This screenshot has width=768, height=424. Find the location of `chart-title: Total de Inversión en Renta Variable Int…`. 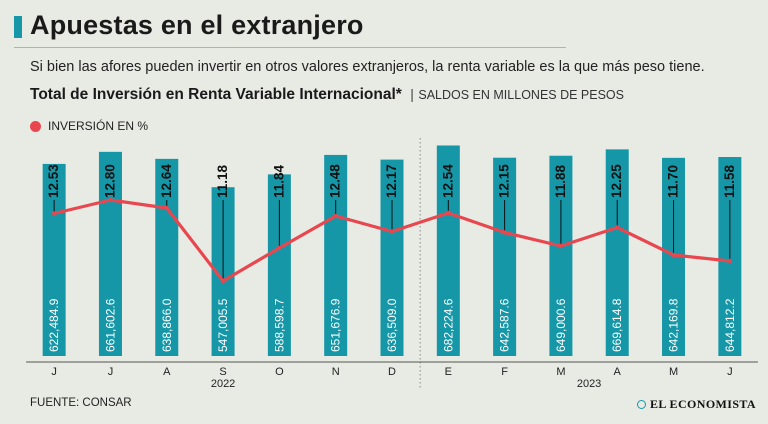

chart-title: Total de Inversión en Renta Variable Int… is located at coordinates (216, 94).